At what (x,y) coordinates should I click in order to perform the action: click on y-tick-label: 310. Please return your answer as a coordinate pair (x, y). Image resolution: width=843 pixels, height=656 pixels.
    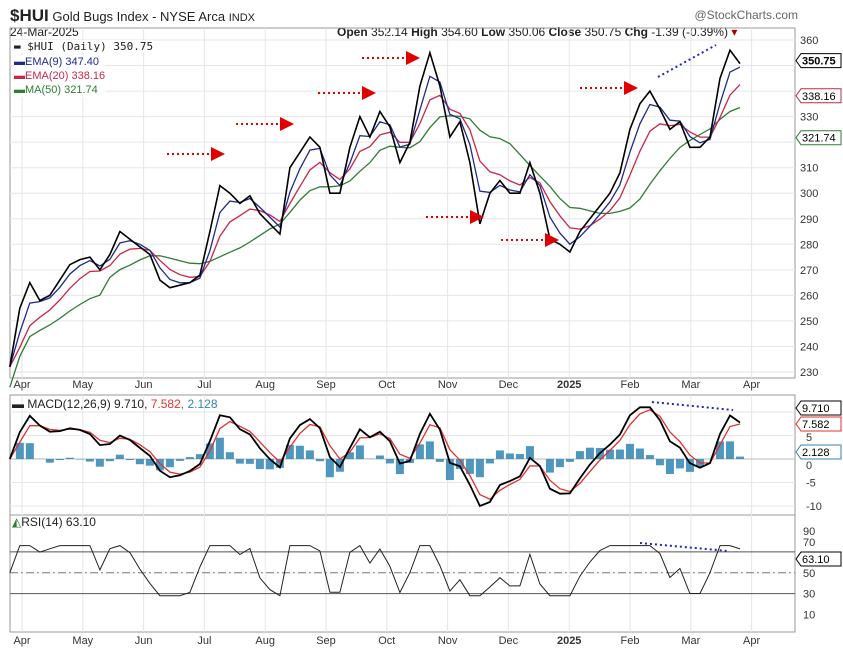
    Looking at the image, I should click on (809, 169).